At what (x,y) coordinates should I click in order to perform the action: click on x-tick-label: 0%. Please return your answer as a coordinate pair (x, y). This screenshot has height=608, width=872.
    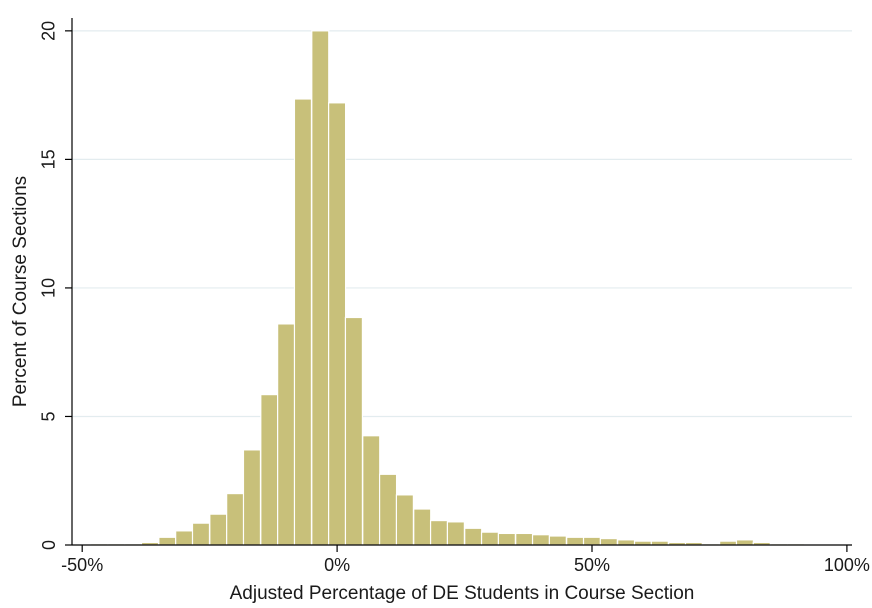
    Looking at the image, I should click on (337, 565).